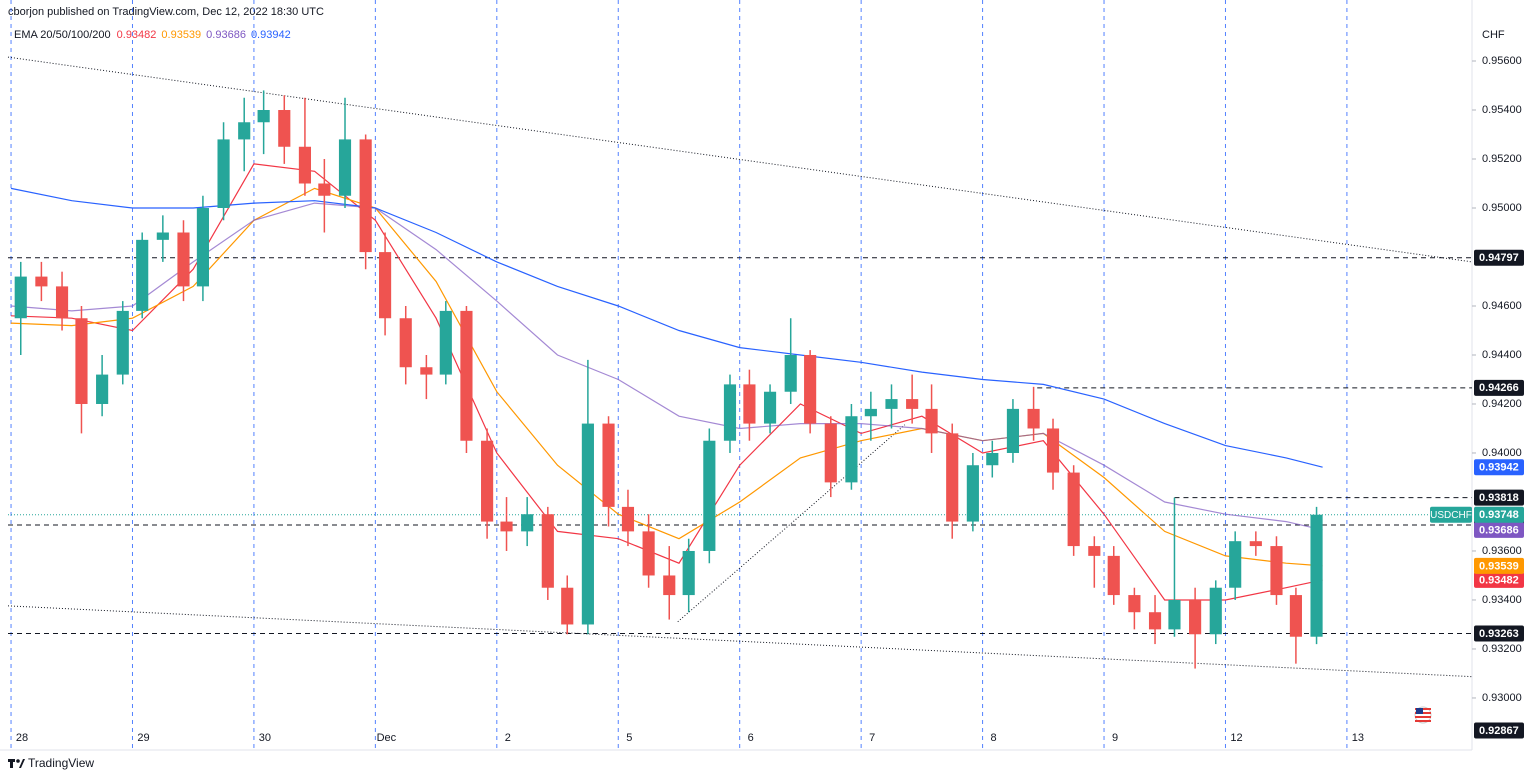 The width and height of the screenshot is (1536, 779). Describe the element at coordinates (791, 523) in the screenshot. I see `trendline` at that location.